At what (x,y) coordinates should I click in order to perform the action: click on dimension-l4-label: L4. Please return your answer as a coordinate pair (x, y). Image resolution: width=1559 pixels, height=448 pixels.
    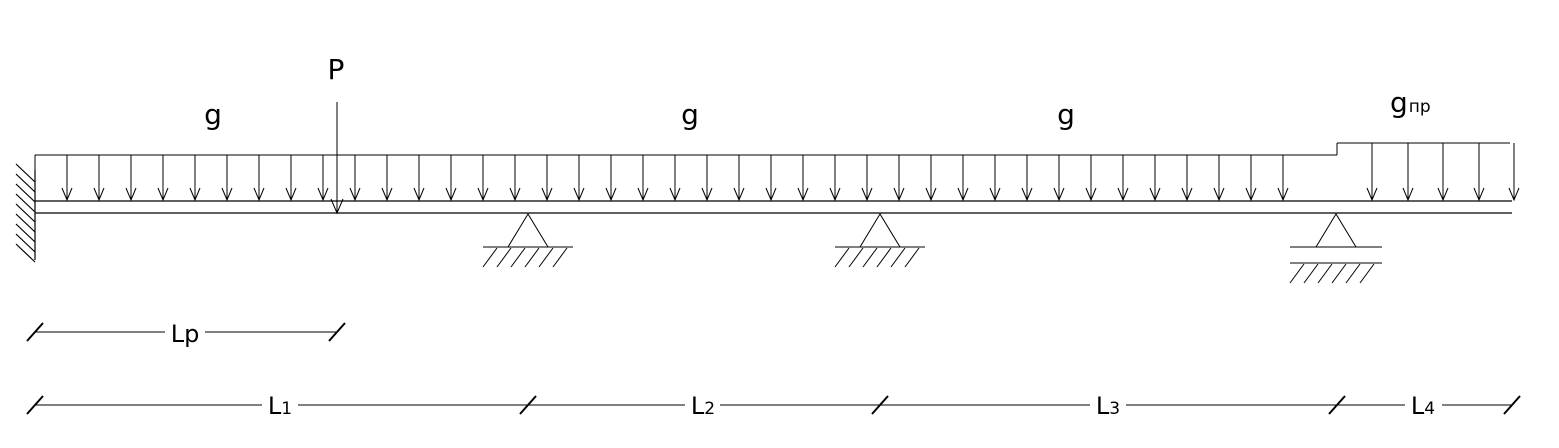
    Looking at the image, I should click on (1423, 406).